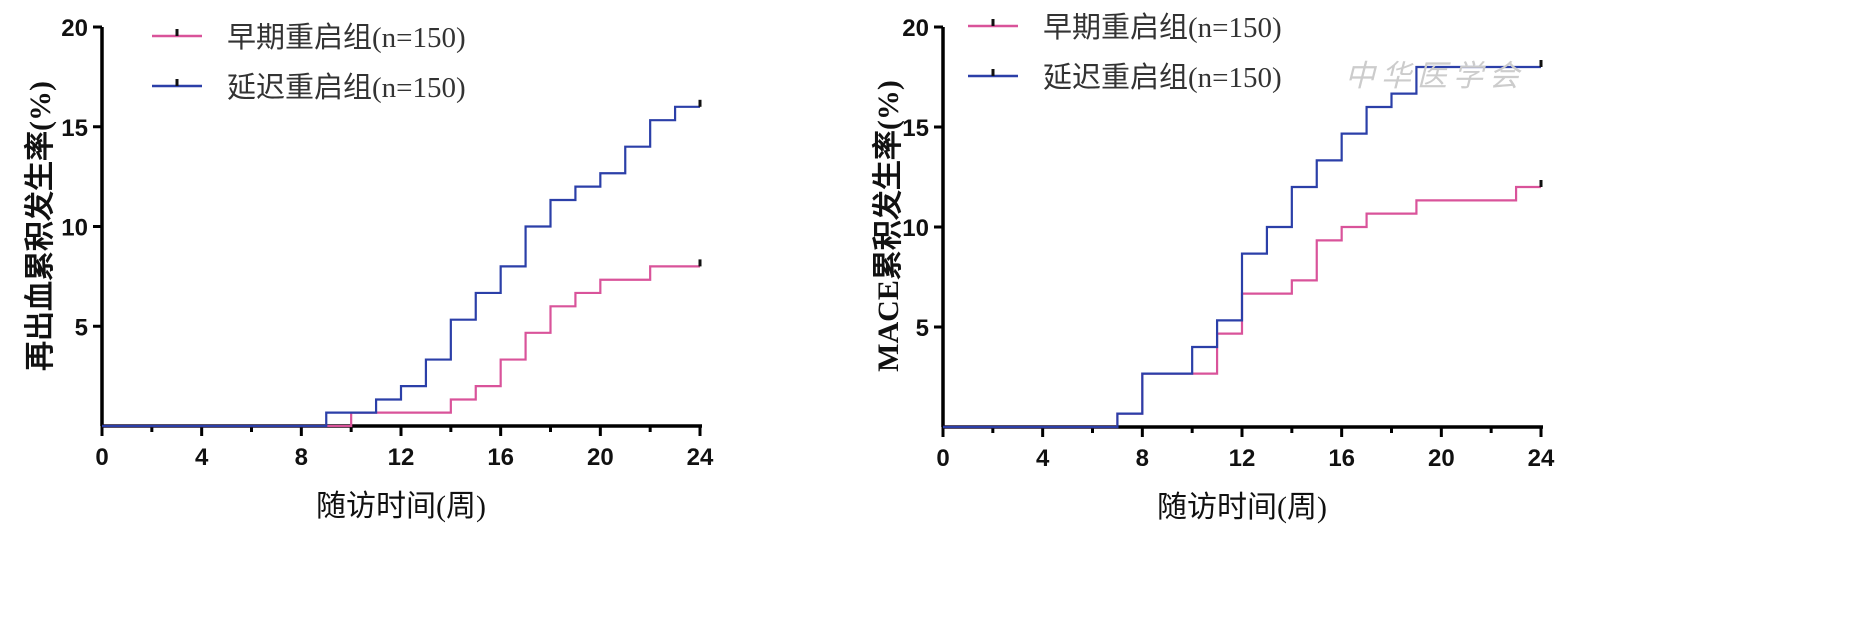  I want to click on y-axis-title: MACE累积发生率(%), so click(888, 226).